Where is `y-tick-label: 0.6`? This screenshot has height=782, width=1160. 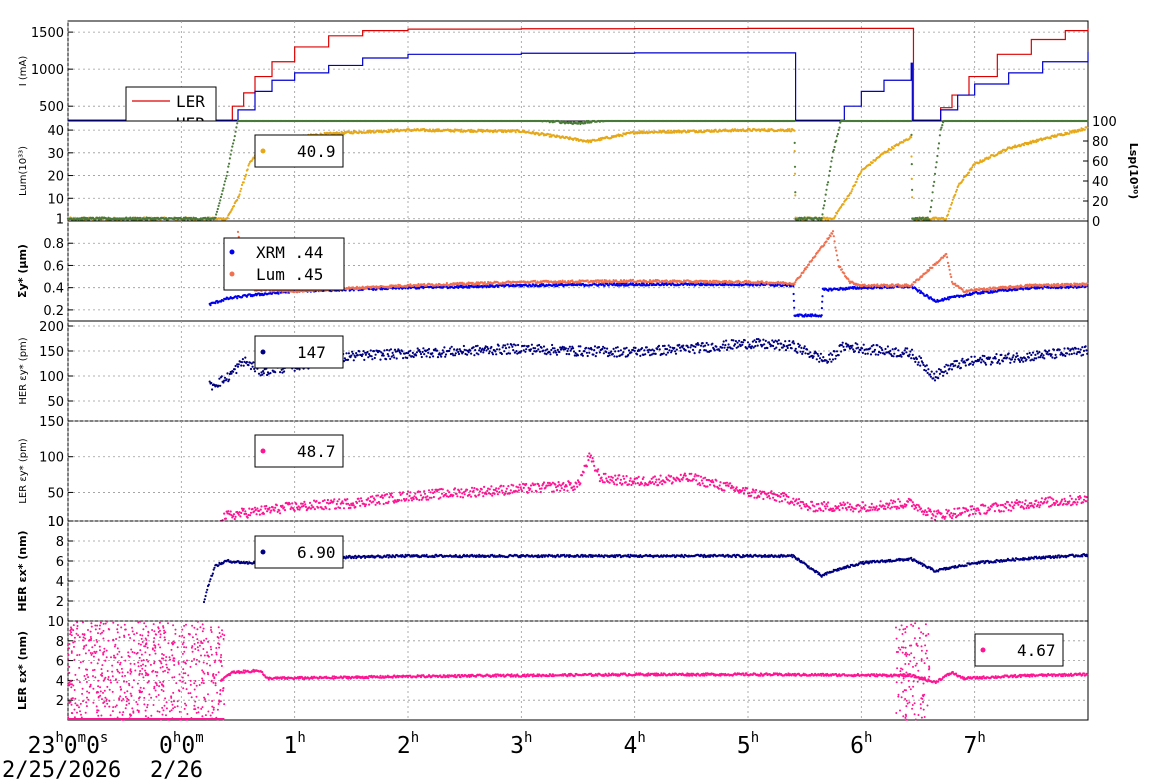 y-tick-label: 0.6 is located at coordinates (53, 266).